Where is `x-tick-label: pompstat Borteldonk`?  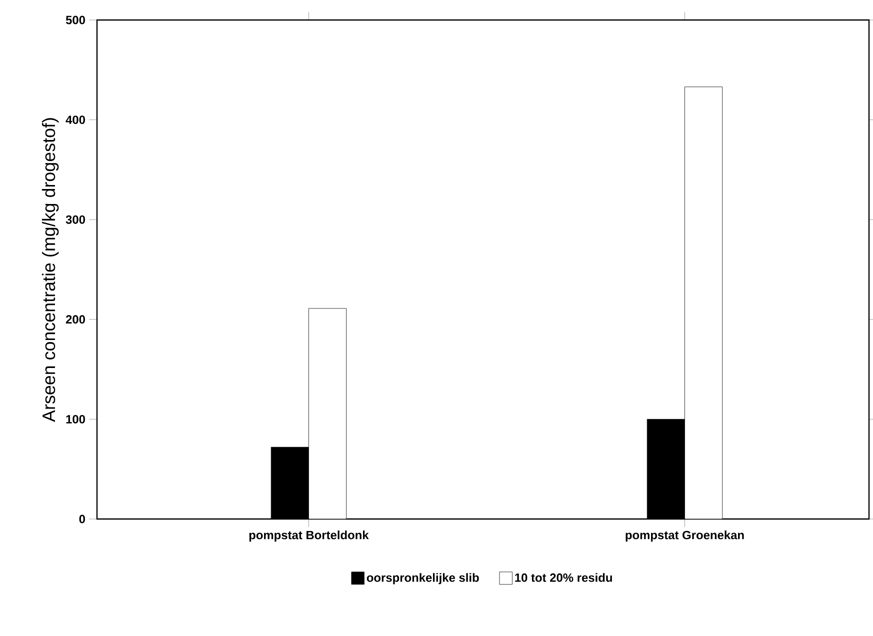
x-tick-label: pompstat Borteldonk is located at coordinates (309, 536).